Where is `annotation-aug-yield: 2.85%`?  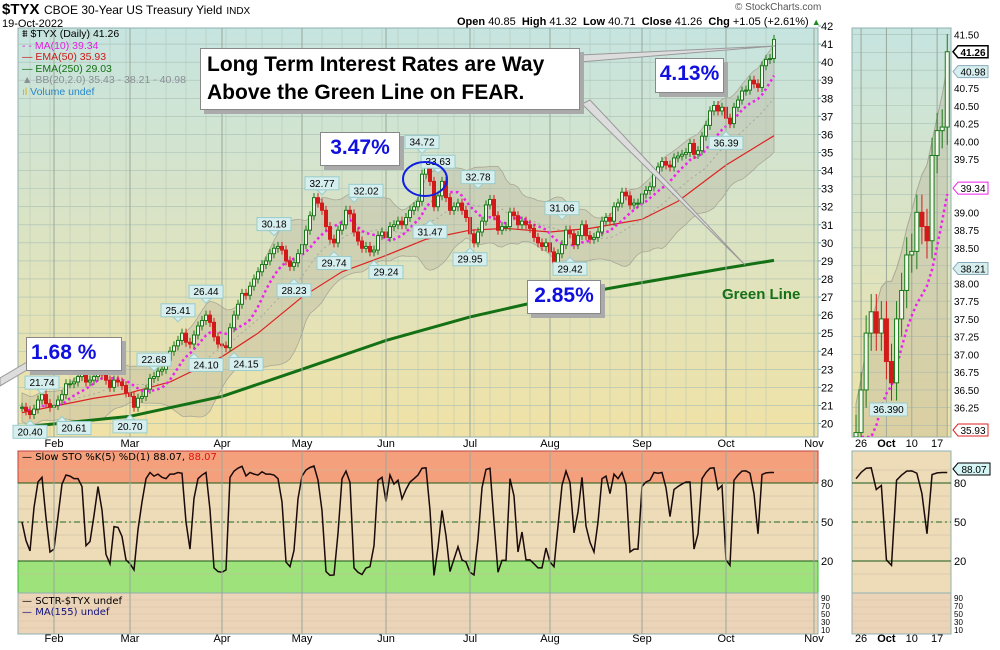
annotation-aug-yield: 2.85% is located at coordinates (564, 297).